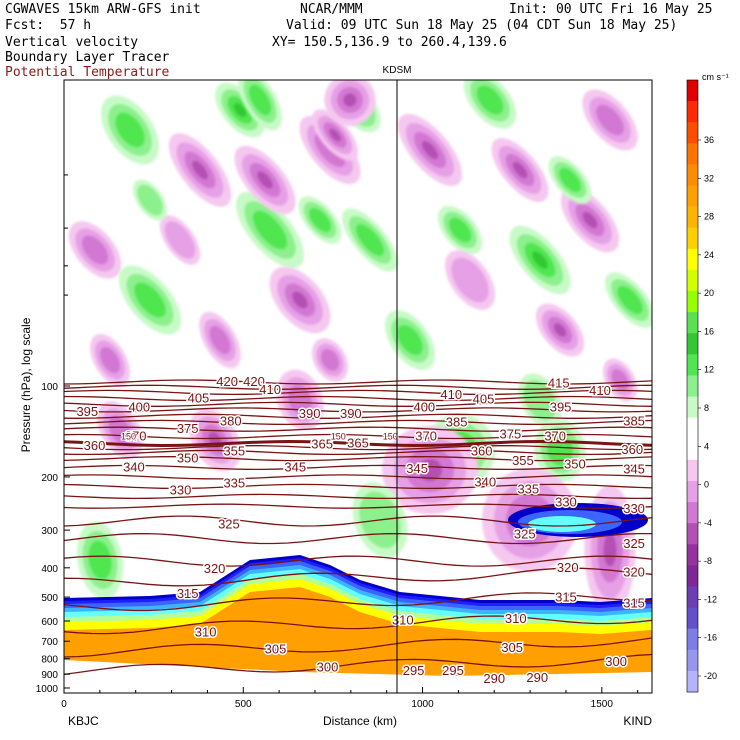 This screenshot has height=740, width=740. I want to click on colorbar-tick-label: -16, so click(710, 638).